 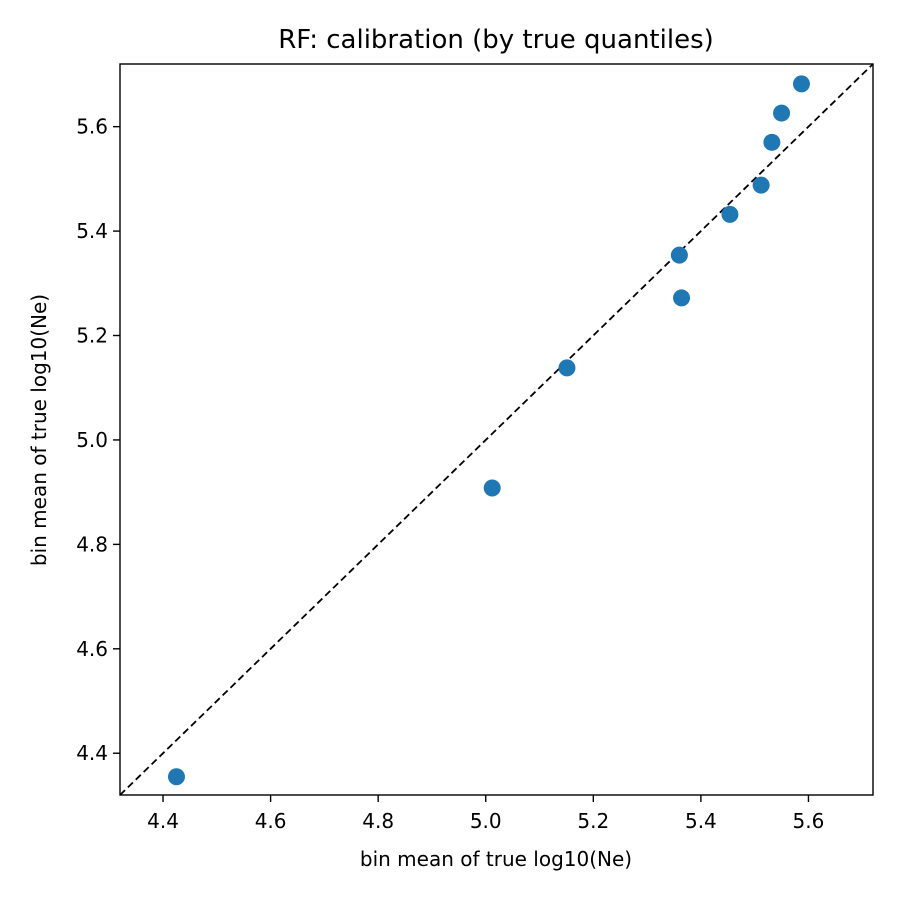 What do you see at coordinates (92, 544) in the screenshot?
I see `y-tick-label: 4.8` at bounding box center [92, 544].